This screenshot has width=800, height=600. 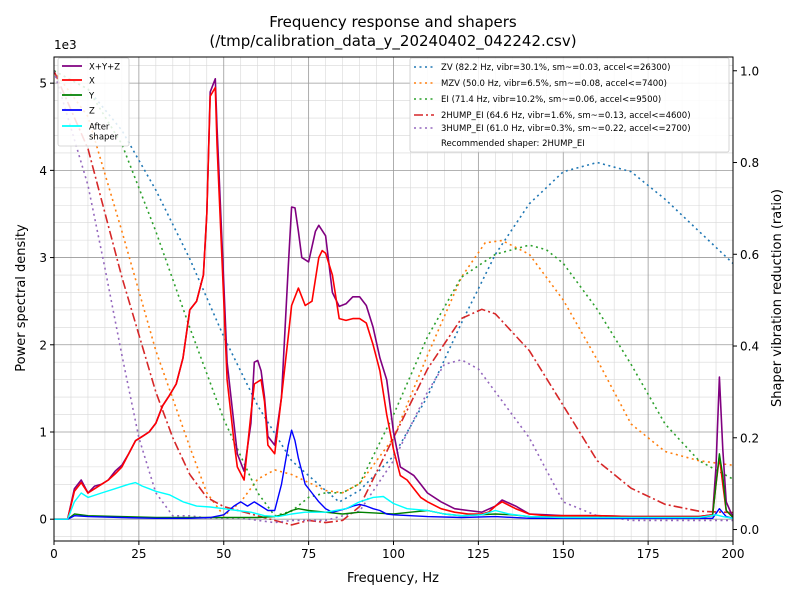 What do you see at coordinates (54, 554) in the screenshot?
I see `x-tick-label: 0` at bounding box center [54, 554].